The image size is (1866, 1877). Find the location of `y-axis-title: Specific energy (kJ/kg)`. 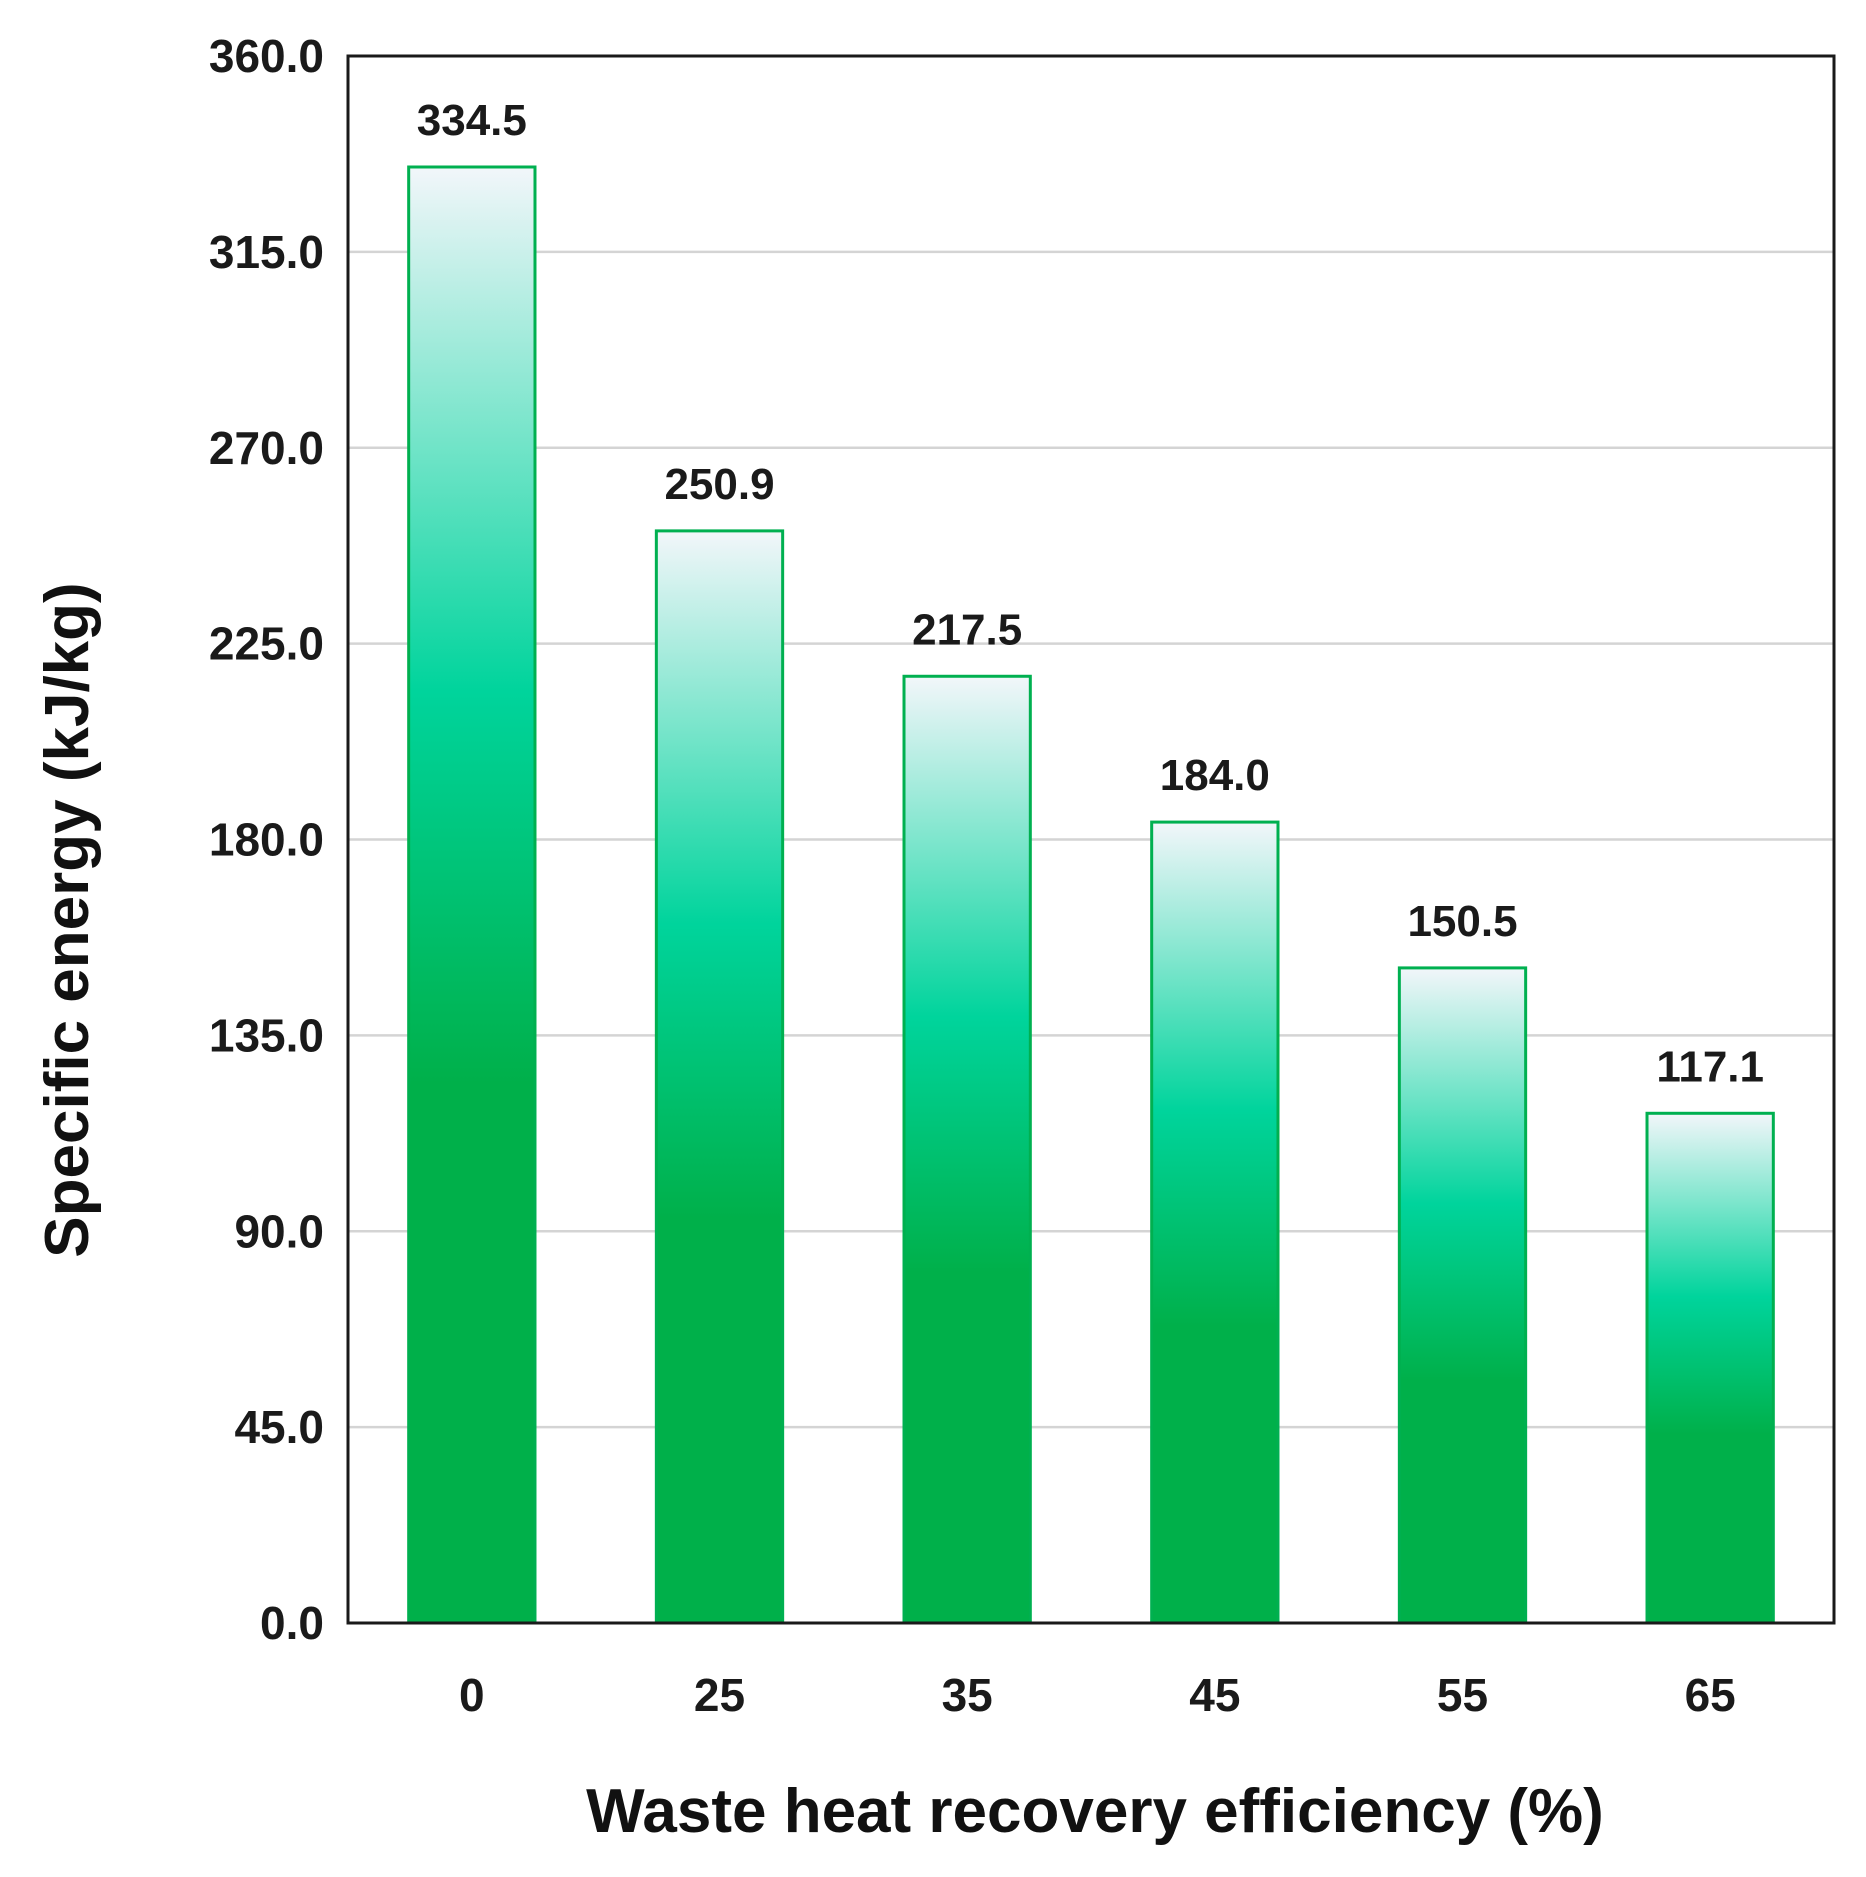

y-axis-title: Specific energy (kJ/kg) is located at coordinates (67, 919).